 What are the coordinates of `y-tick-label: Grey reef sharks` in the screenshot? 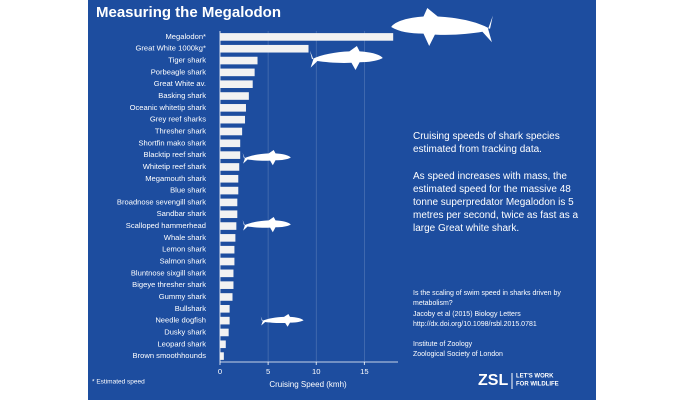 It's located at (178, 119).